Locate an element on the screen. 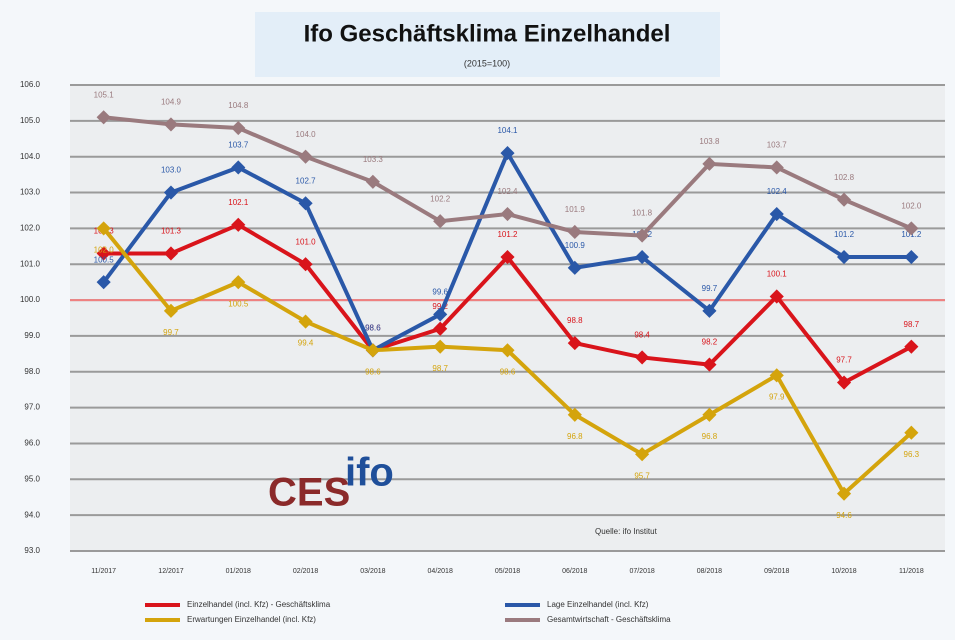  data-label: 101.2 is located at coordinates (844, 234).